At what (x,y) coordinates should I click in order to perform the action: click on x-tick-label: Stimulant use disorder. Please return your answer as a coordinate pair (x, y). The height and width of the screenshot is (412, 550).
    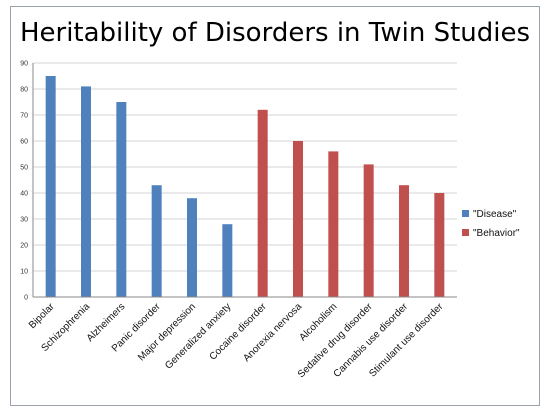
    Looking at the image, I should click on (406, 340).